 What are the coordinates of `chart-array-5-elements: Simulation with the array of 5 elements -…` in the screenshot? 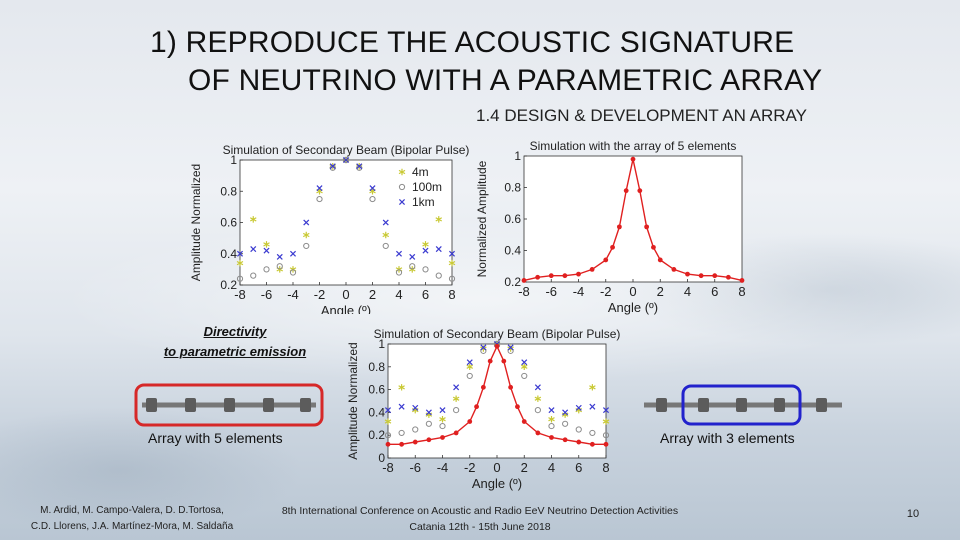 It's located at (619, 227).